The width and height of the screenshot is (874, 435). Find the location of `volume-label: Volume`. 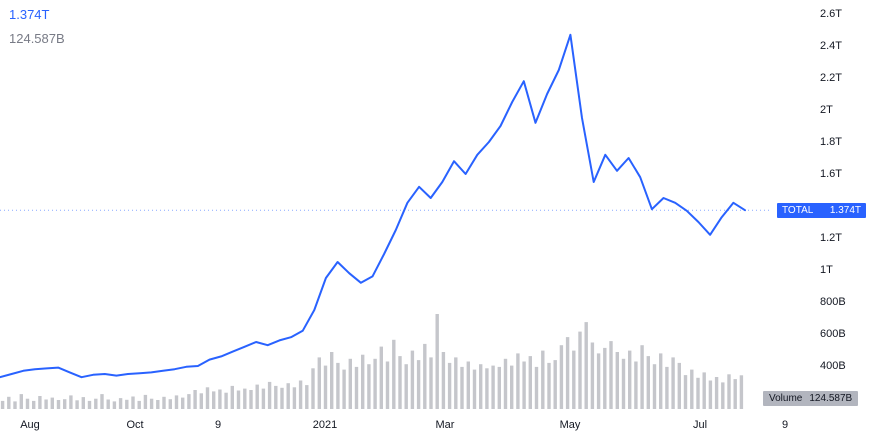

volume-label: Volume is located at coordinates (786, 398).